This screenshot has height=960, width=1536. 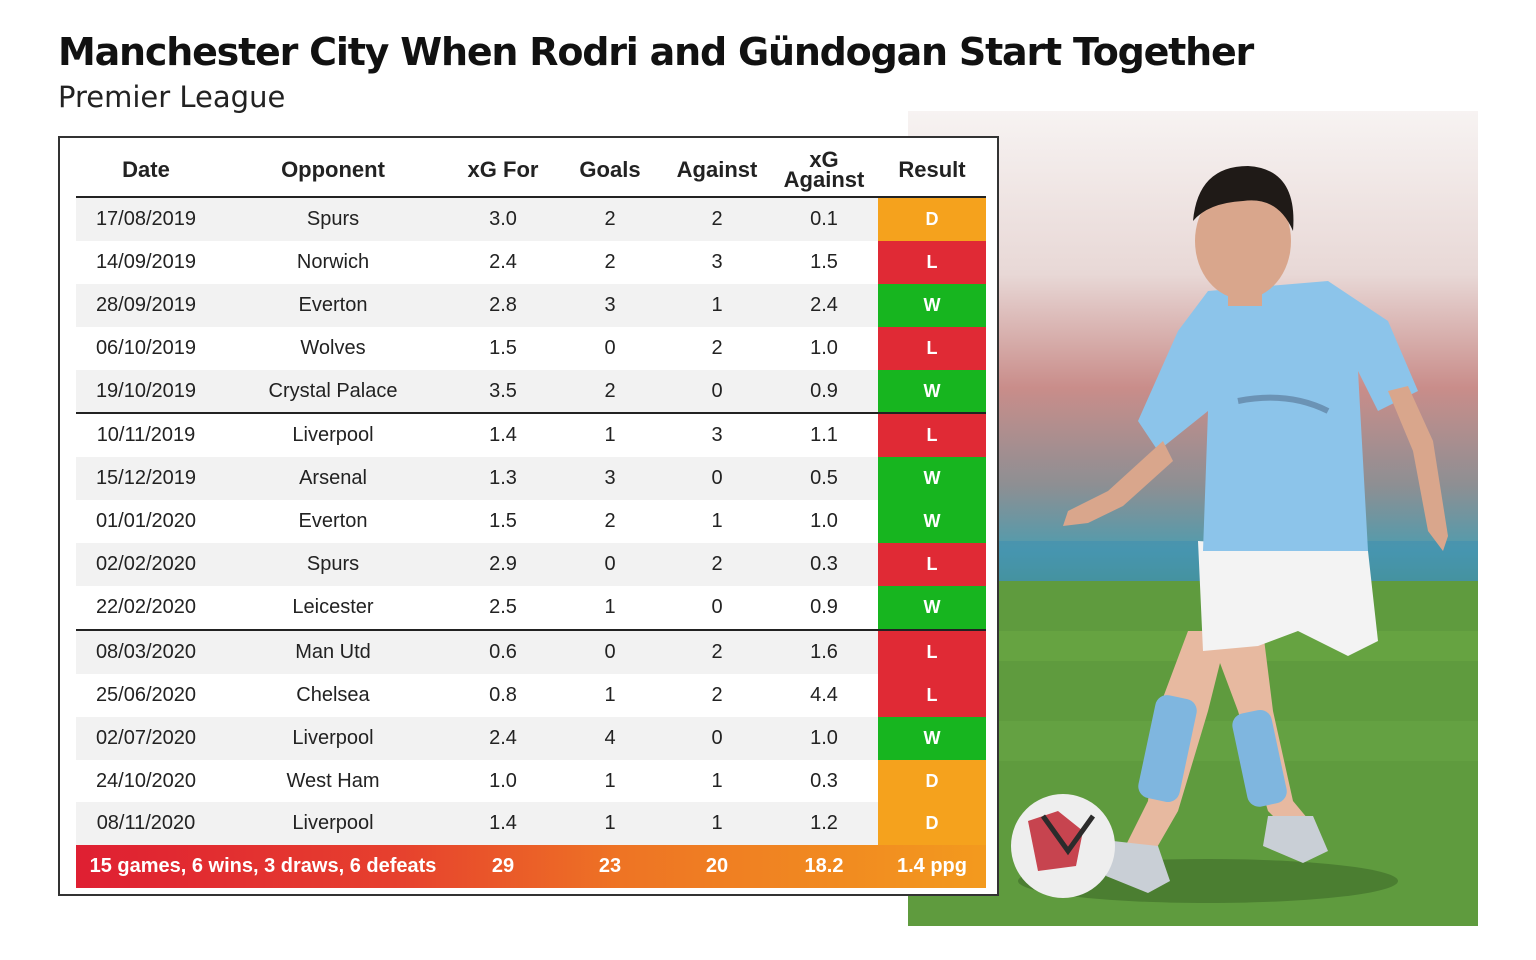 I want to click on cell-opponent: Liverpool, so click(x=333, y=435).